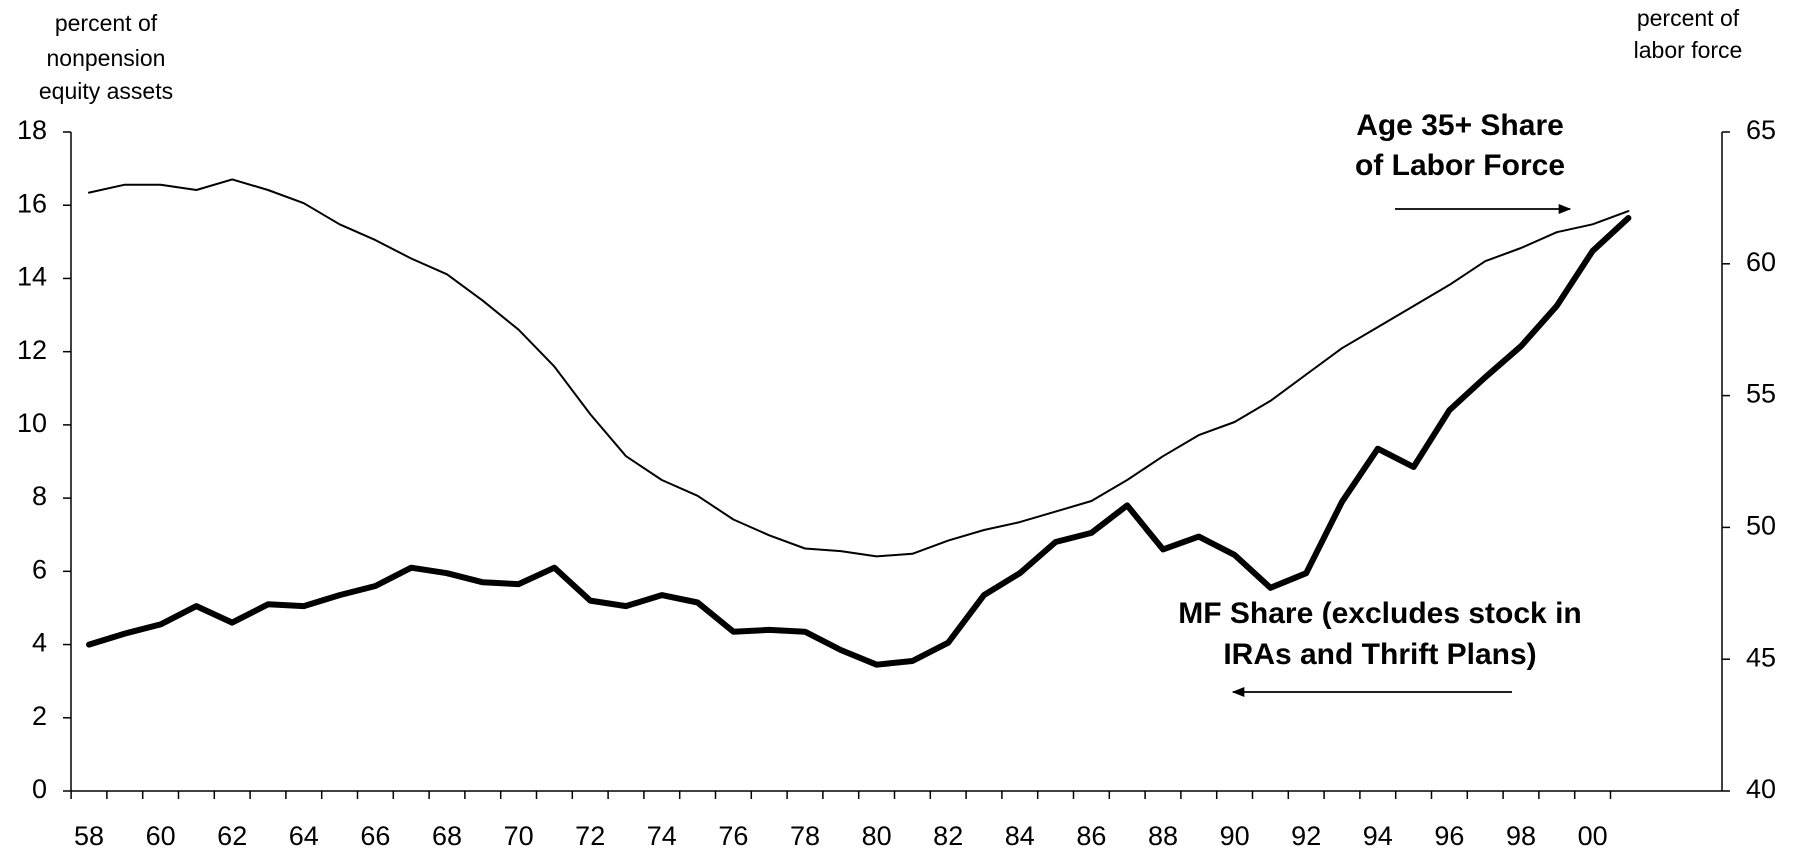 The image size is (1795, 851). What do you see at coordinates (161, 836) in the screenshot?
I see `x-tick-label: 60` at bounding box center [161, 836].